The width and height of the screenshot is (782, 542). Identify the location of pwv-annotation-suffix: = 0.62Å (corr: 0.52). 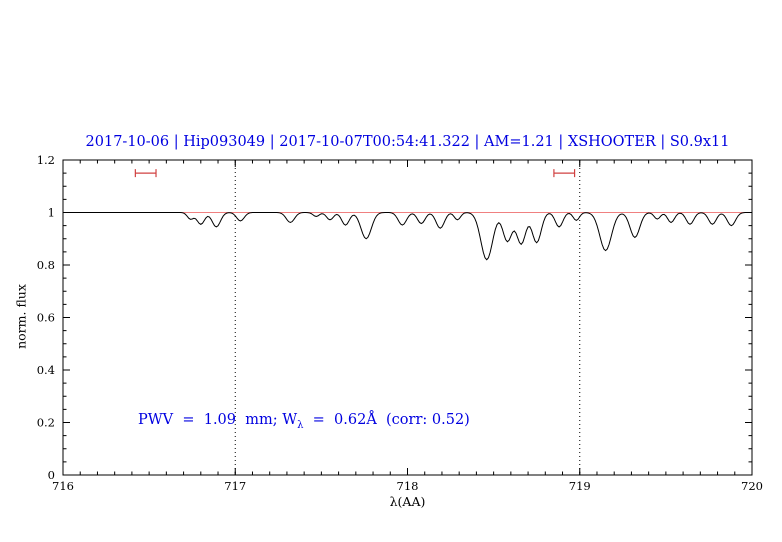
(386, 420).